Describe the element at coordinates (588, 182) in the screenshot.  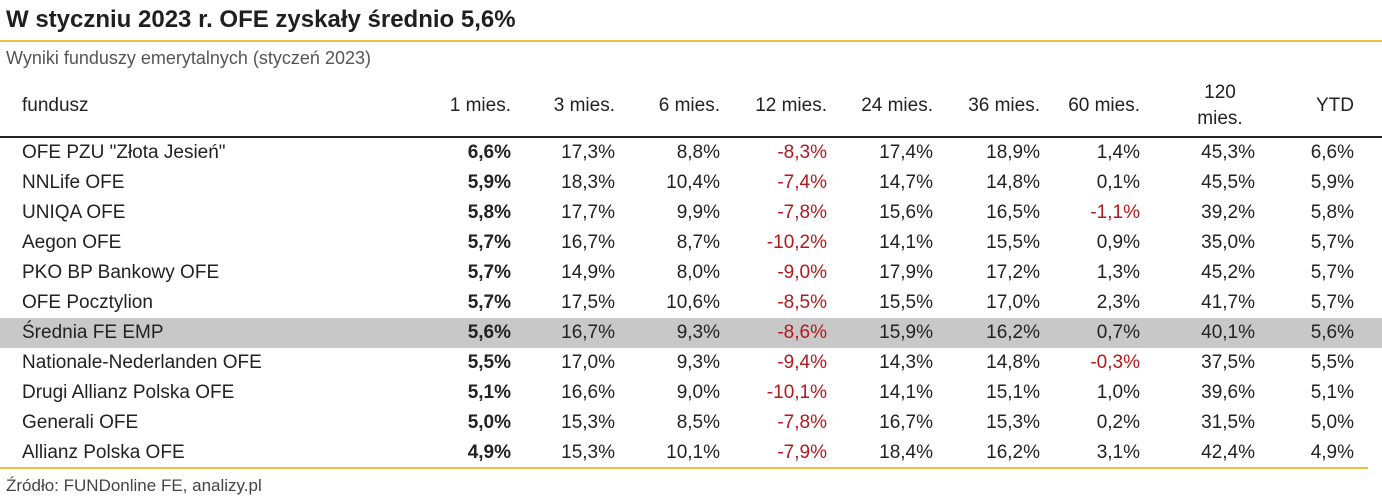
I see `return-cell-3m: 18,3%` at that location.